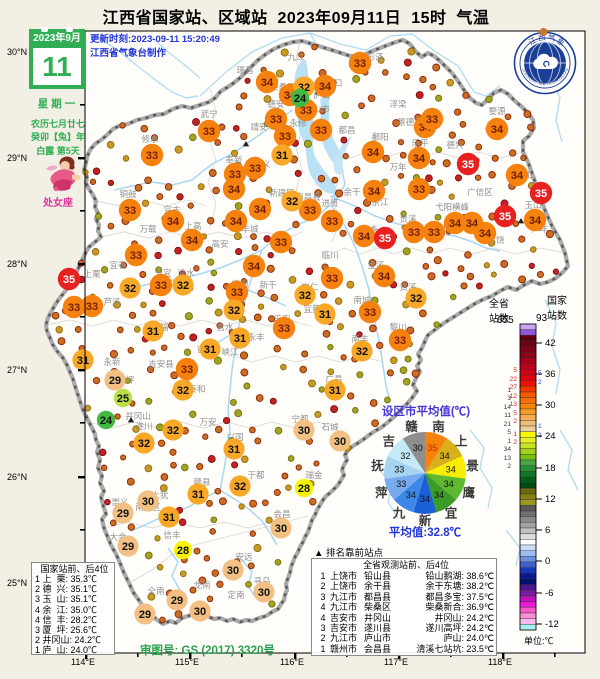 Image resolution: width=600 pixels, height=679 pixels. What do you see at coordinates (420, 143) in the screenshot?
I see `svg-text: 乐平` at bounding box center [420, 143].